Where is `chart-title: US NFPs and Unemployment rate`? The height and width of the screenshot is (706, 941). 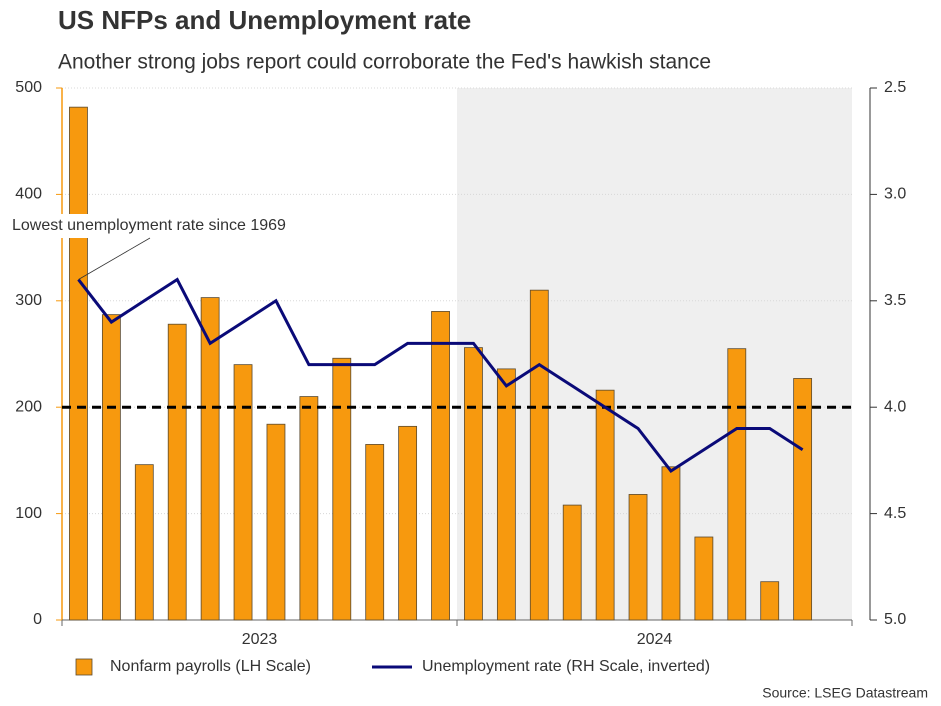 chart-title: US NFPs and Unemployment rate is located at coordinates (264, 20).